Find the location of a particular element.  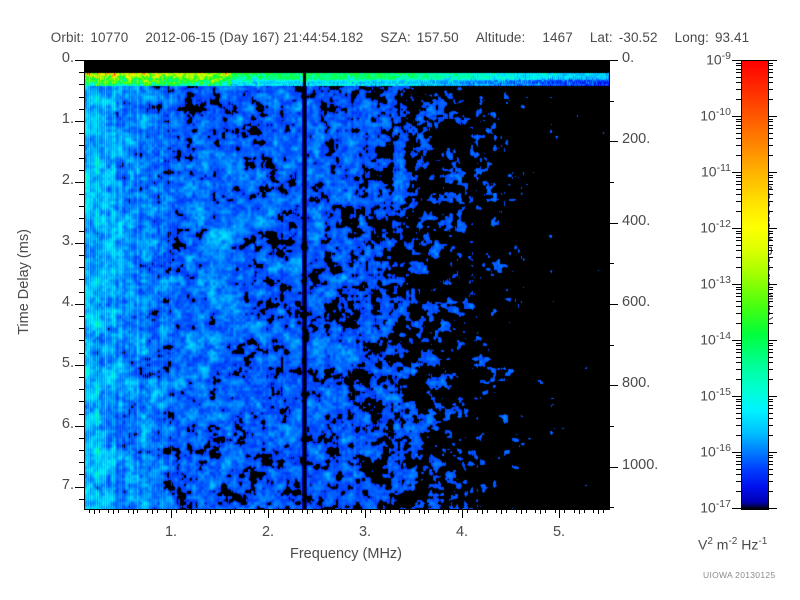

longitude-label: Long: is located at coordinates (691, 37).